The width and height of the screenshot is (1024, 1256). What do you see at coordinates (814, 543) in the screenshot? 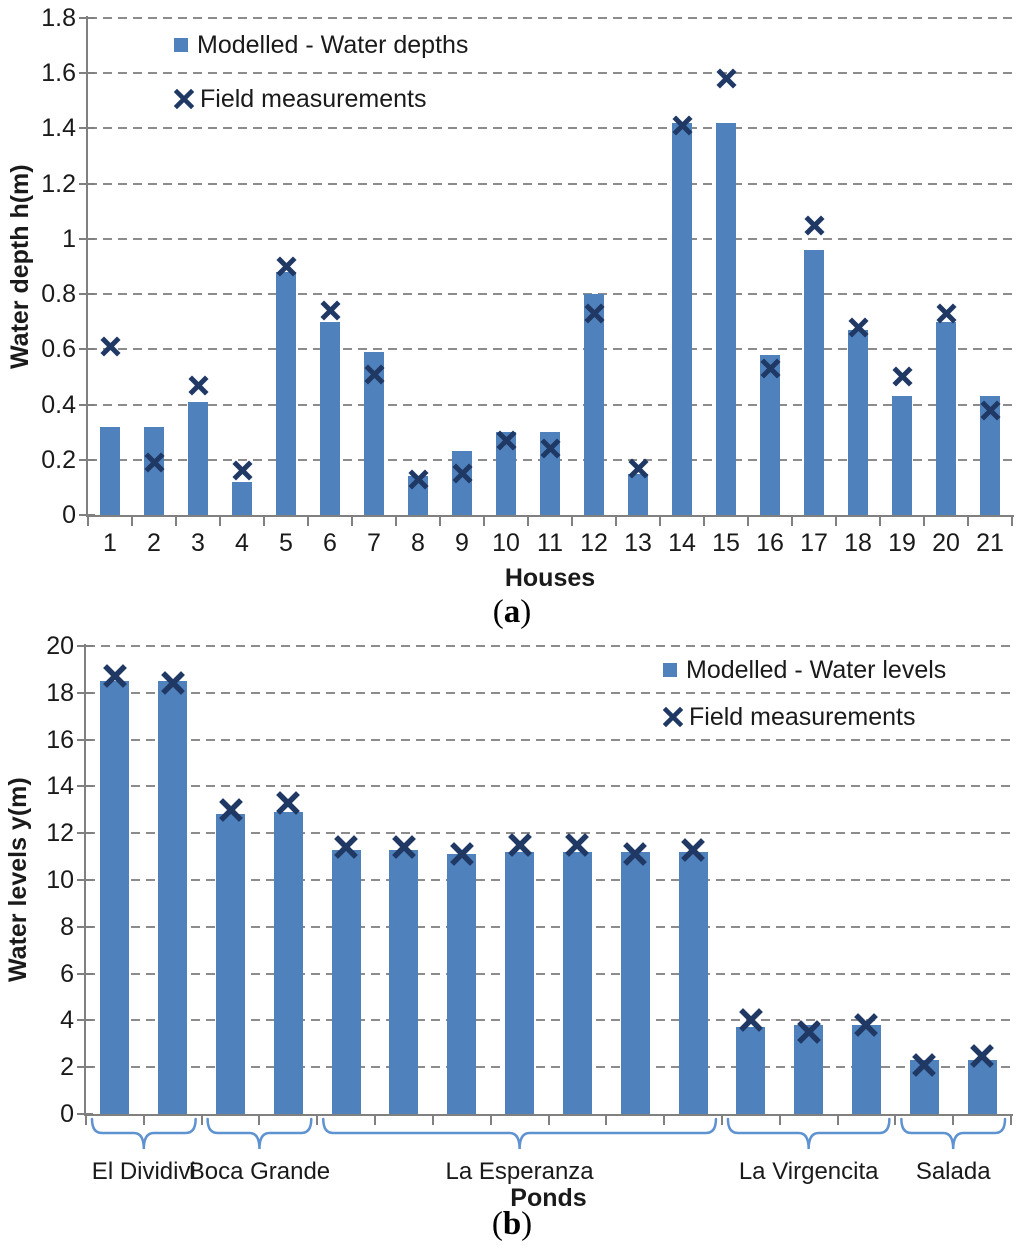
I see `x-category-label: 17` at bounding box center [814, 543].